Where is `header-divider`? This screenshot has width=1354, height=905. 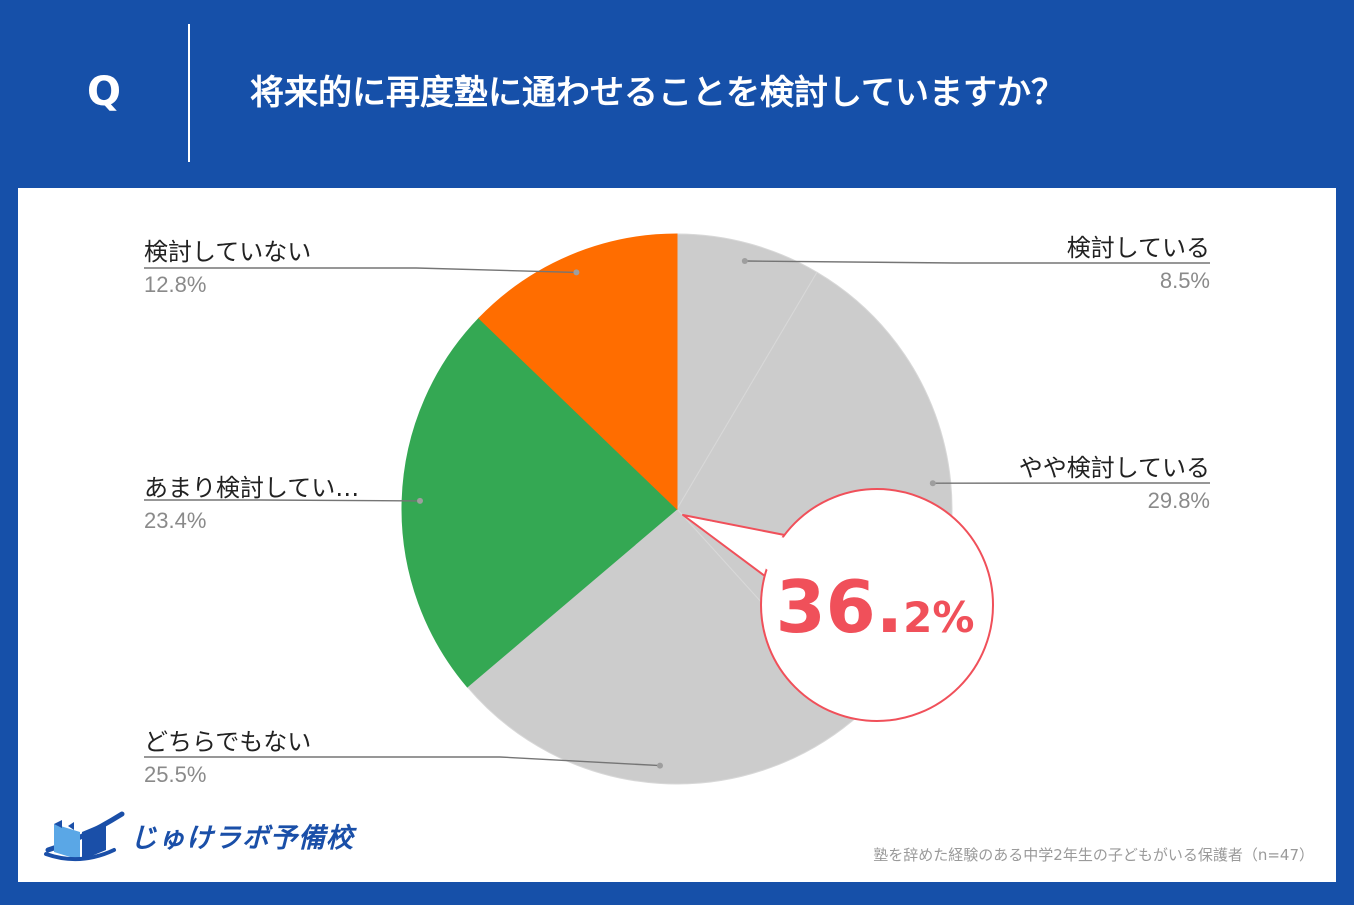
header-divider is located at coordinates (189, 93).